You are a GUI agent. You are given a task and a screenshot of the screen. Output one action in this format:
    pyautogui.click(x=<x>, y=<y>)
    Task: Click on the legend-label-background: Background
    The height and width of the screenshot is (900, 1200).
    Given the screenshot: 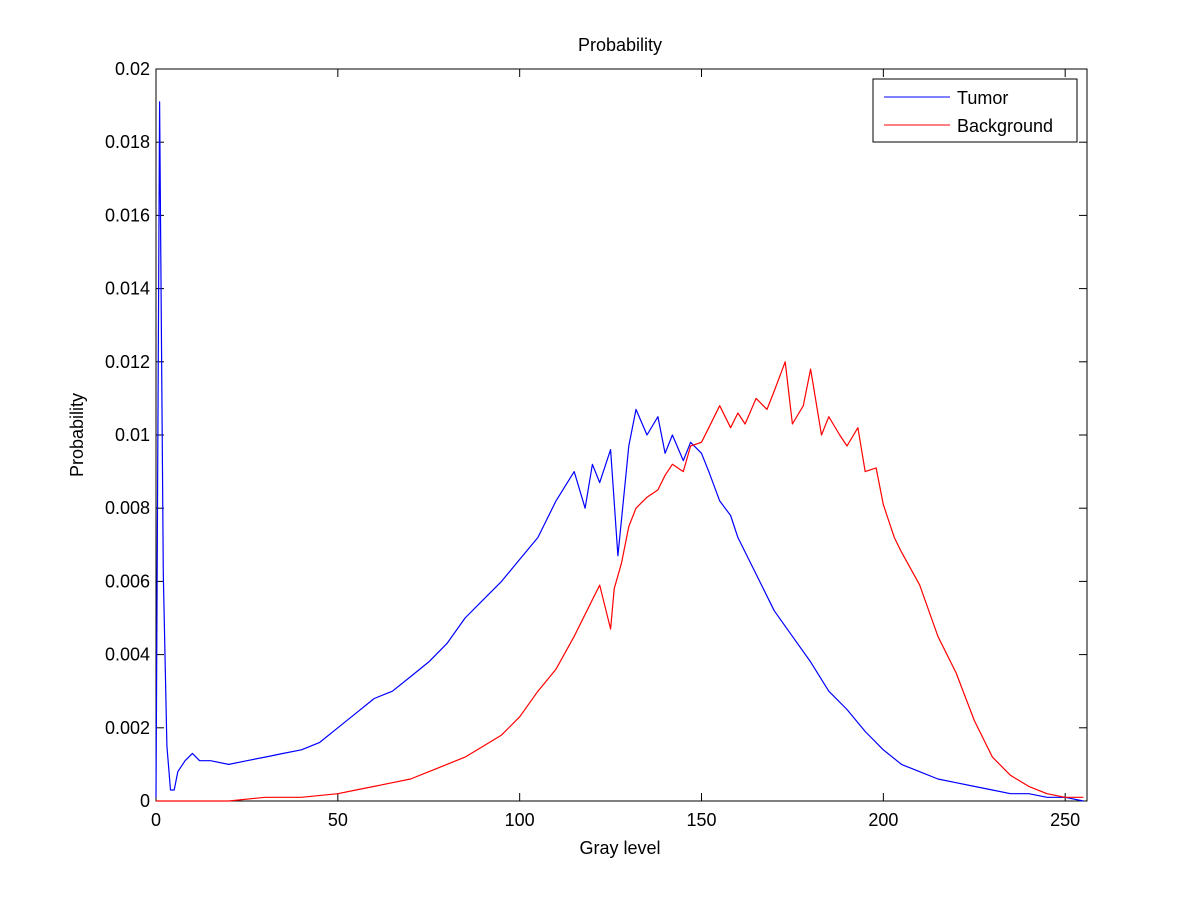 What is the action you would take?
    pyautogui.click(x=1005, y=126)
    